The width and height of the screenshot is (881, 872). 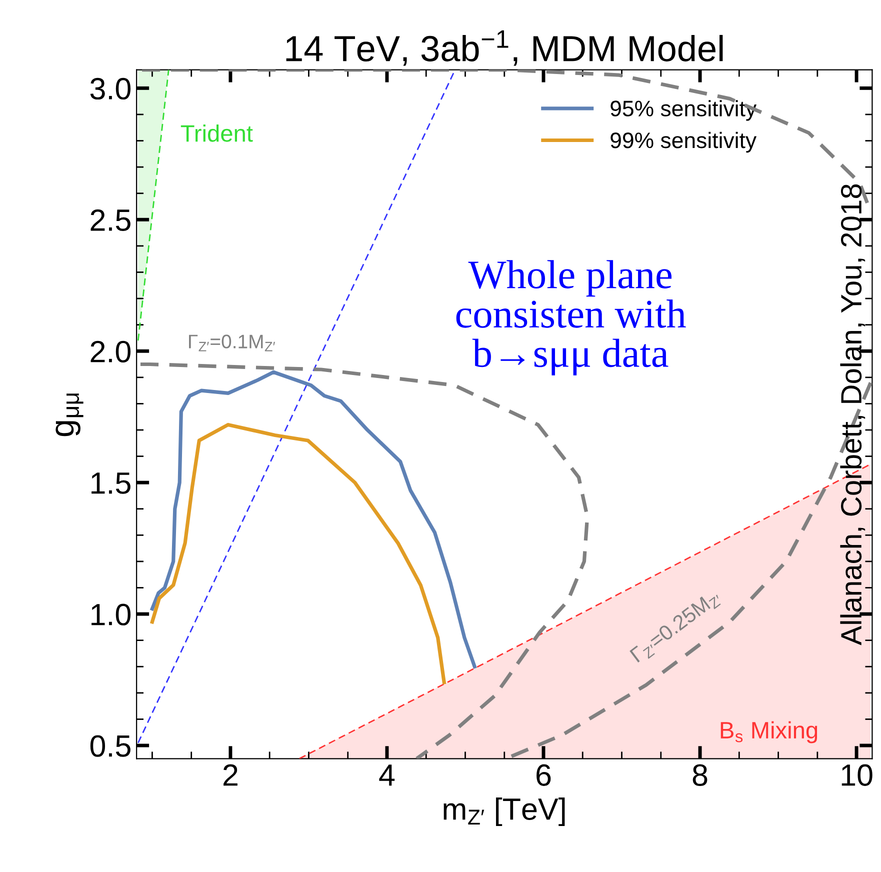 I want to click on x-tick-label: 10, so click(x=857, y=775).